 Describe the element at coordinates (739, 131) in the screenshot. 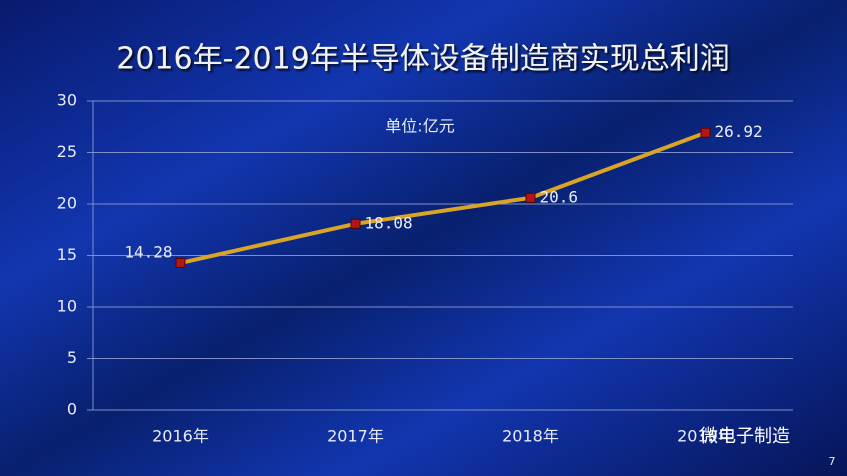

I see `data-label: 26.92` at that location.